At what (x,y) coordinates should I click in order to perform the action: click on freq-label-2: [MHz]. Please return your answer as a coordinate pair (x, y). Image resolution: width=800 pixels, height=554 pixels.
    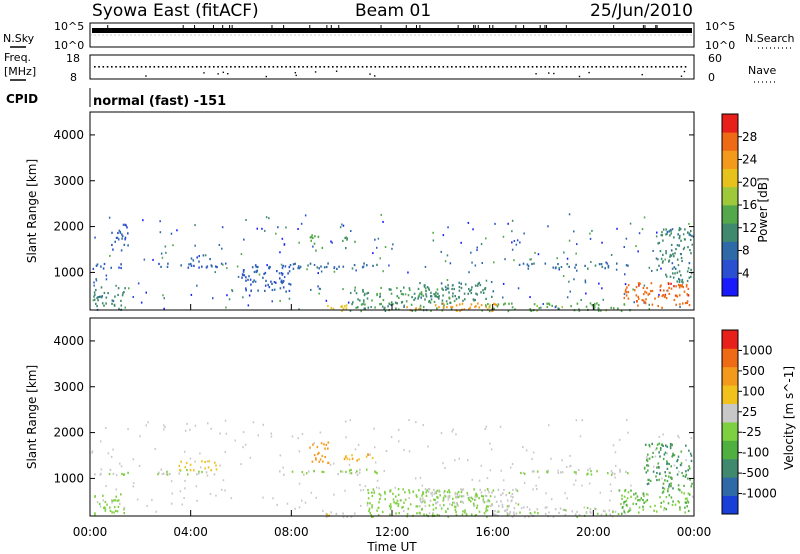
    Looking at the image, I should click on (20, 71).